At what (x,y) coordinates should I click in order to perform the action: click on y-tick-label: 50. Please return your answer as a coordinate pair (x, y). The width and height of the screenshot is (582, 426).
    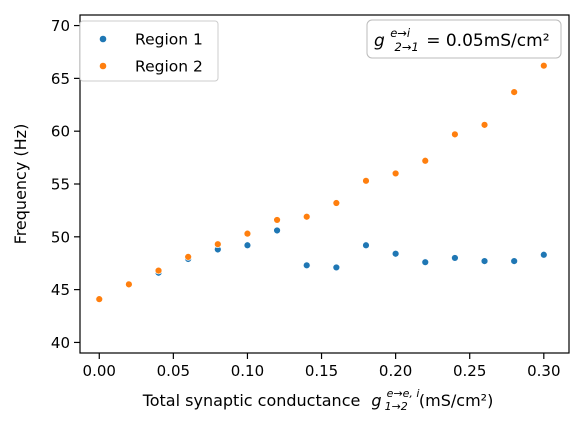
    Looking at the image, I should click on (60, 237).